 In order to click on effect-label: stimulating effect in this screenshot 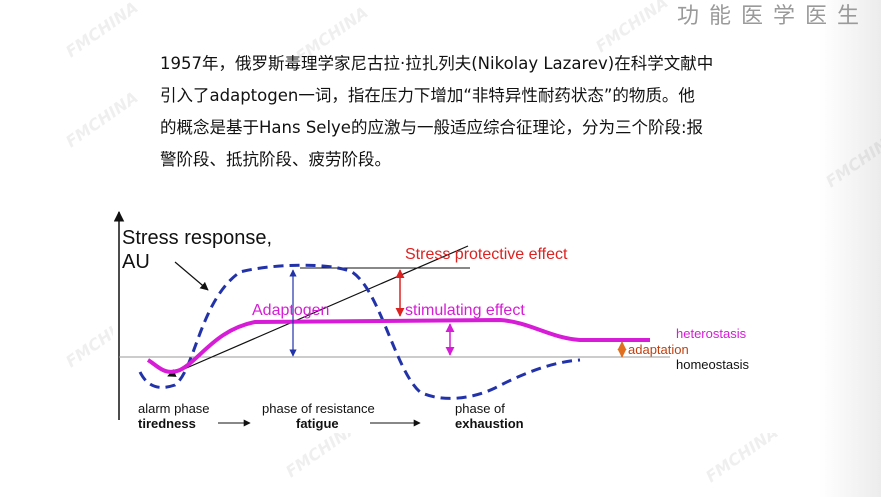, I will do `click(465, 310)`.